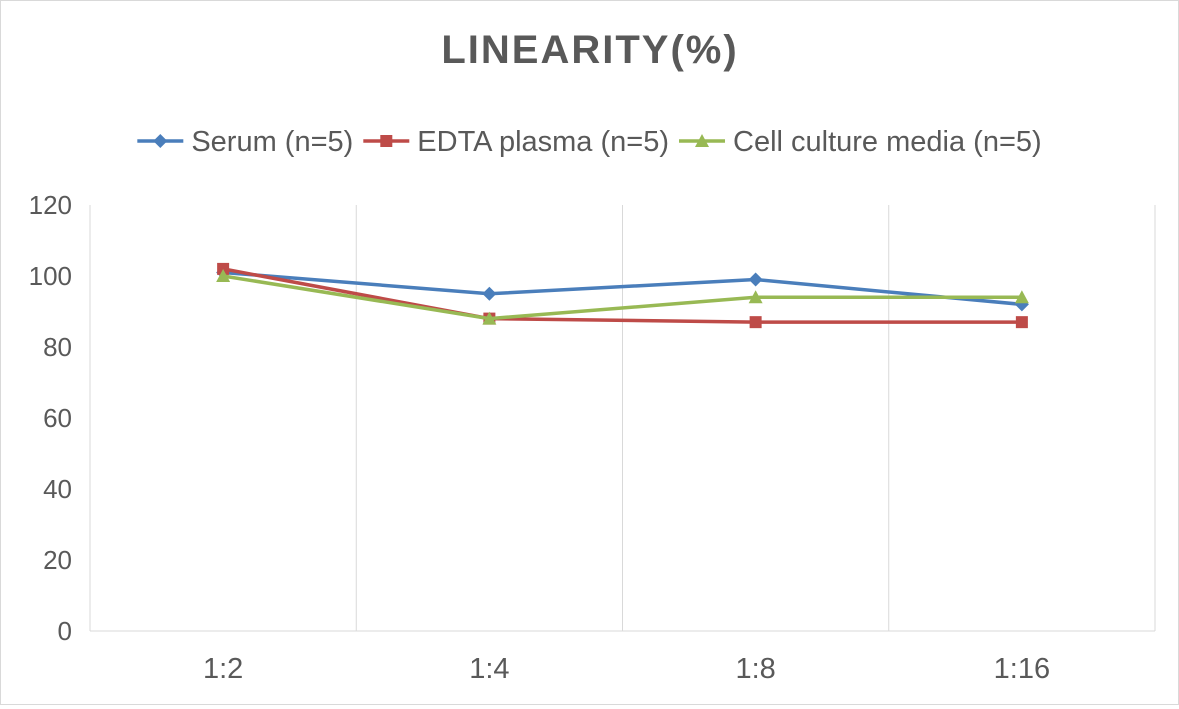  I want to click on legend-item: Serum (n=5), so click(245, 142).